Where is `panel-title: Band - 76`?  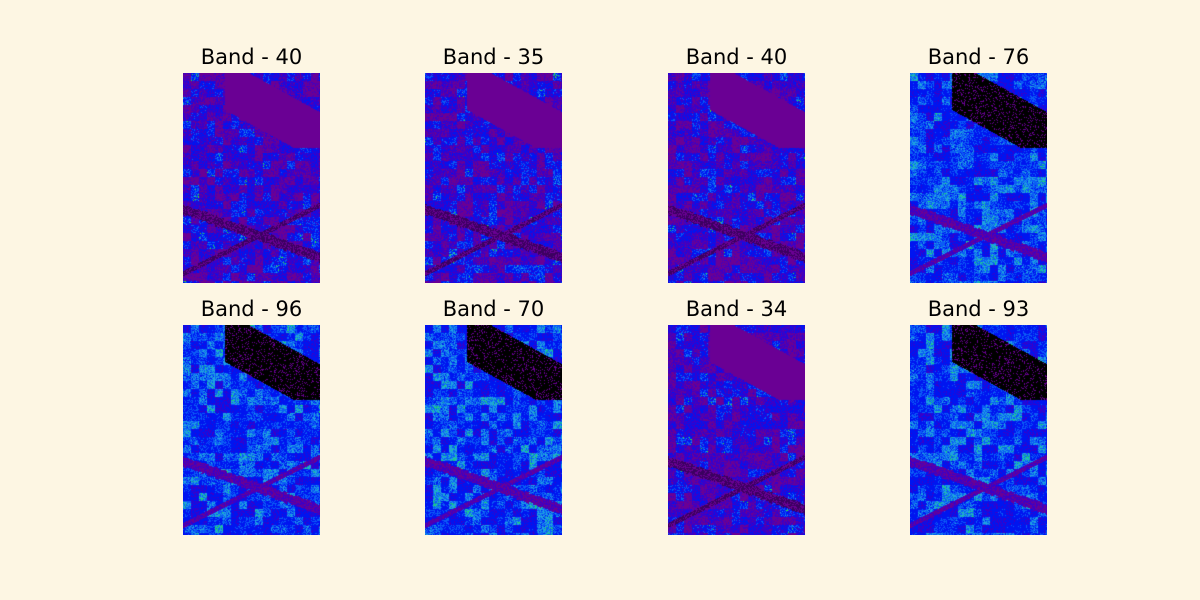 panel-title: Band - 76 is located at coordinates (978, 57).